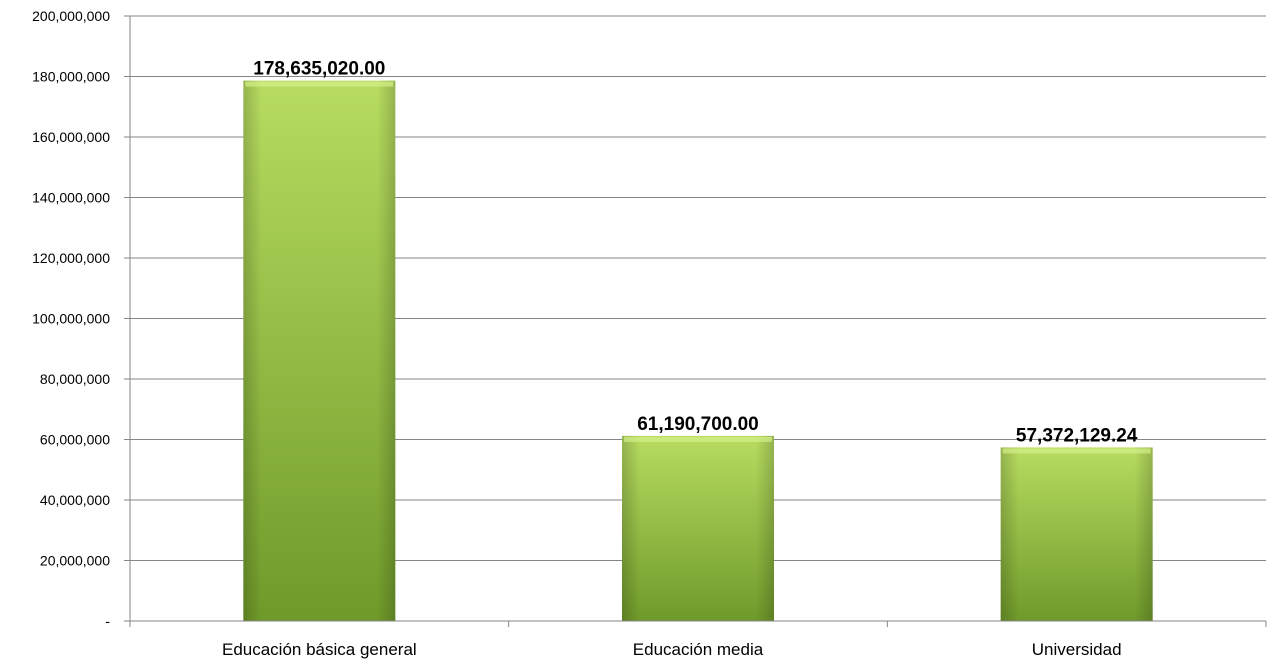  What do you see at coordinates (75, 561) in the screenshot?
I see `y-tick-label: 20,000,000` at bounding box center [75, 561].